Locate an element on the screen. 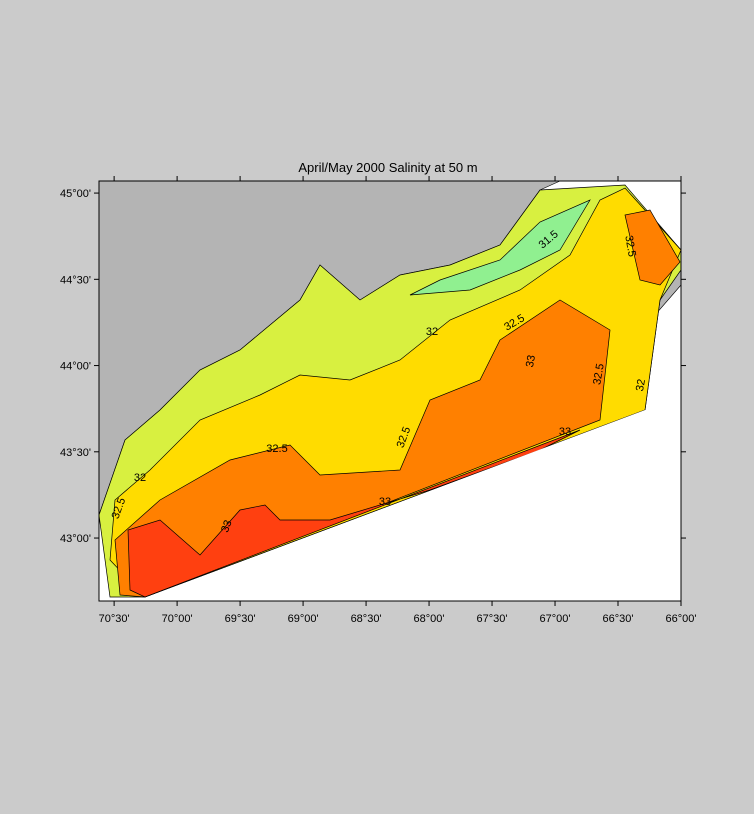 The image size is (754, 814). x-tick-label: 69°30' is located at coordinates (240, 619).